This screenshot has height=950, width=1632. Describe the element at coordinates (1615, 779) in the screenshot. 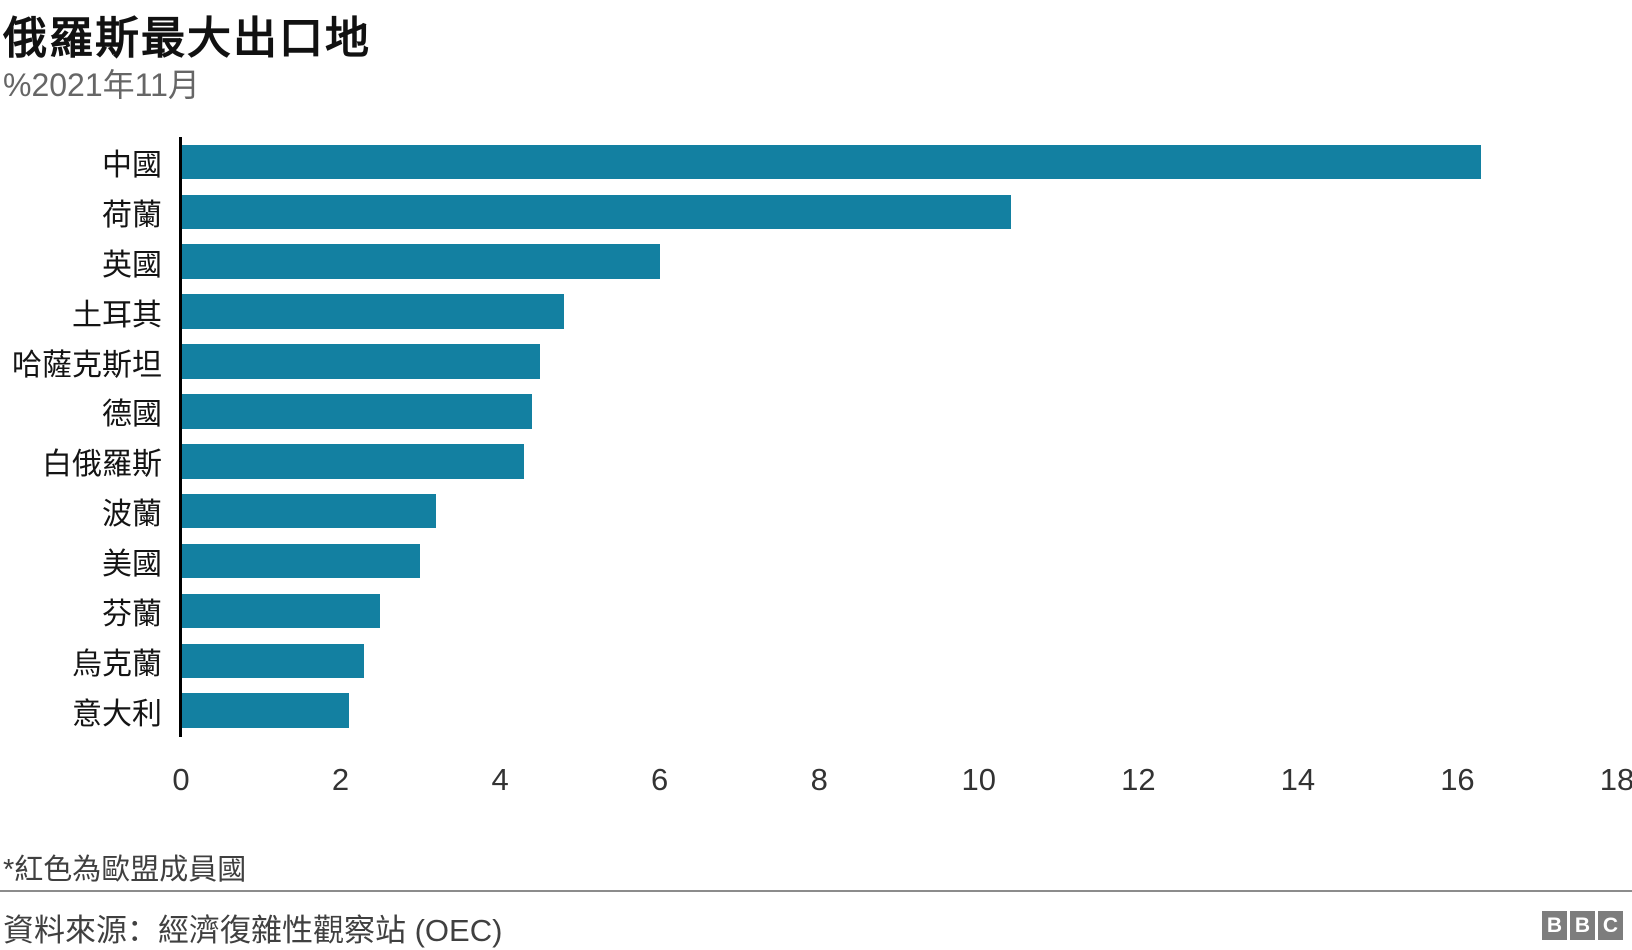

I see `x-axis-tick-label: 18` at that location.